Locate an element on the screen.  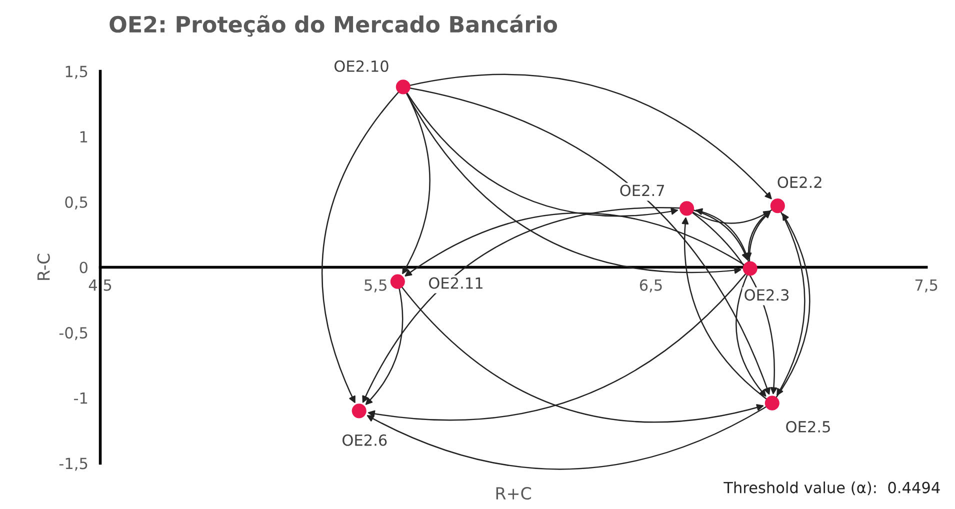
y-tick-label: 0 is located at coordinates (84, 268).